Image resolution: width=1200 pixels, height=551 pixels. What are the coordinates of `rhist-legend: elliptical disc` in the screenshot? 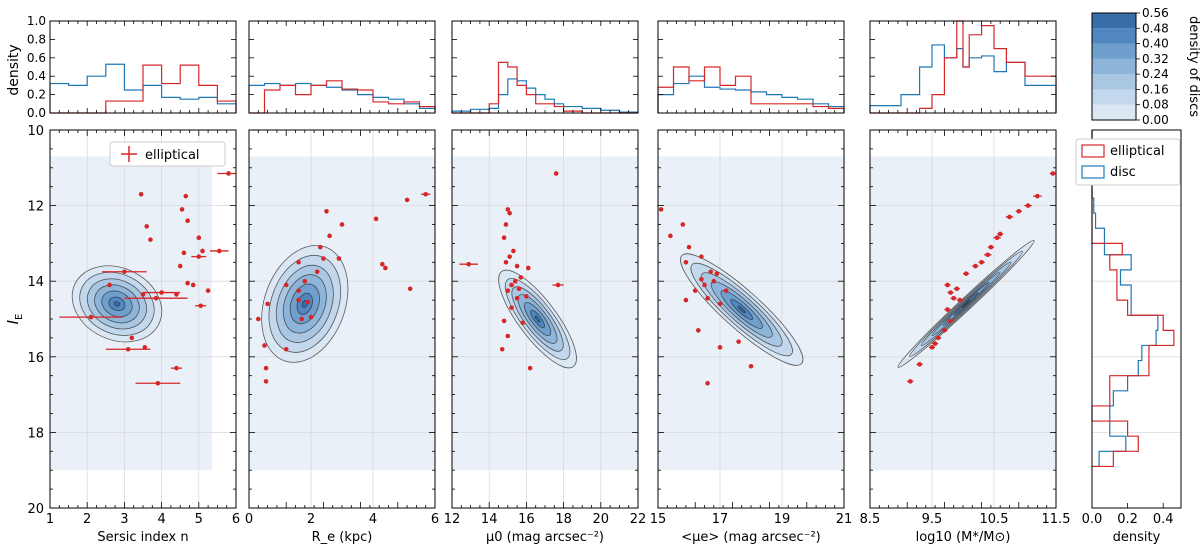 It's located at (1128, 162).